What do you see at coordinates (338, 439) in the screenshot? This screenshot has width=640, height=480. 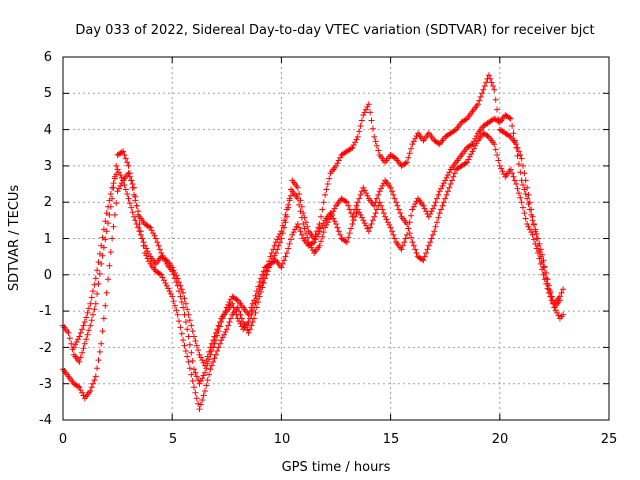 I see `x-tick-labels: 0 5 10 15 20 25` at bounding box center [338, 439].